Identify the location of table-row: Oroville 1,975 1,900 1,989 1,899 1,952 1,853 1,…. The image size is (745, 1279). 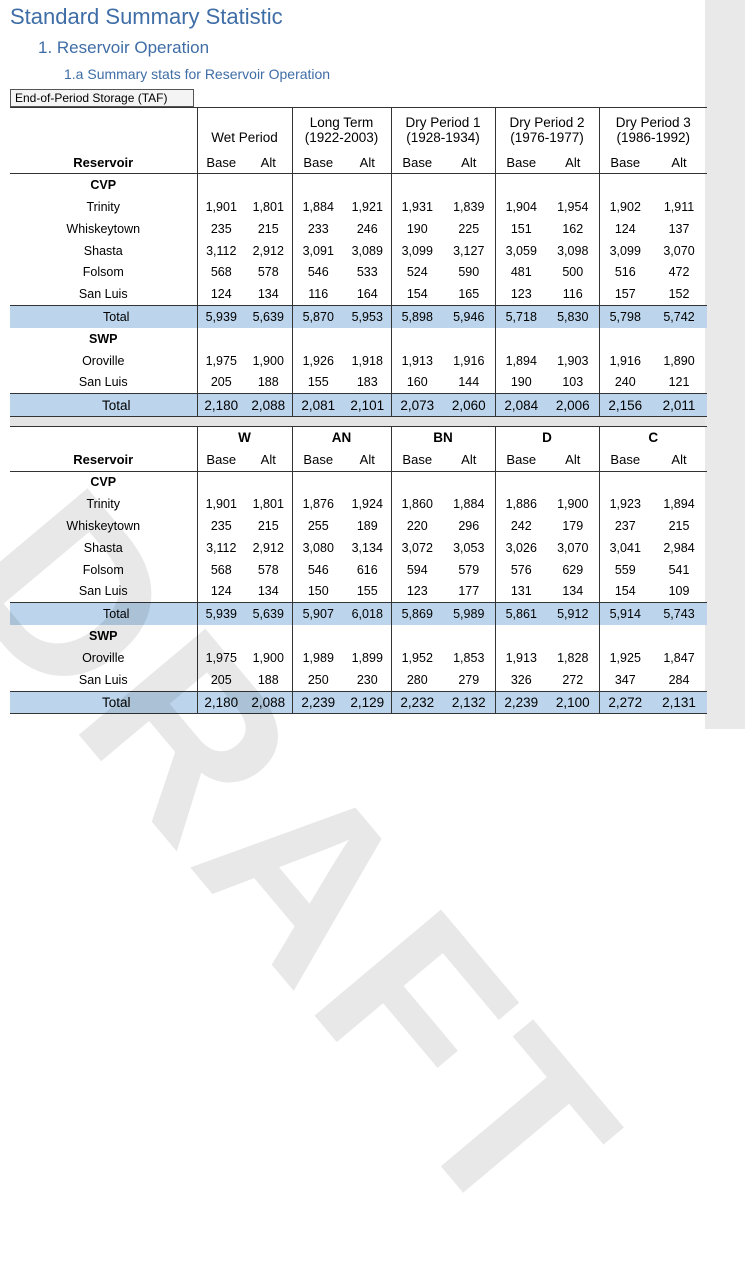
(358, 657).